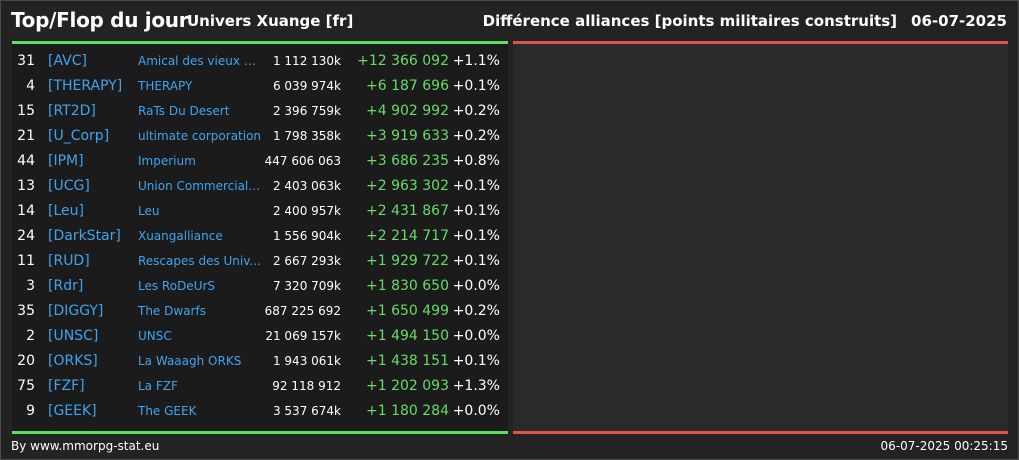 This screenshot has width=1019, height=460. I want to click on flop-divider-red, so click(760, 42).